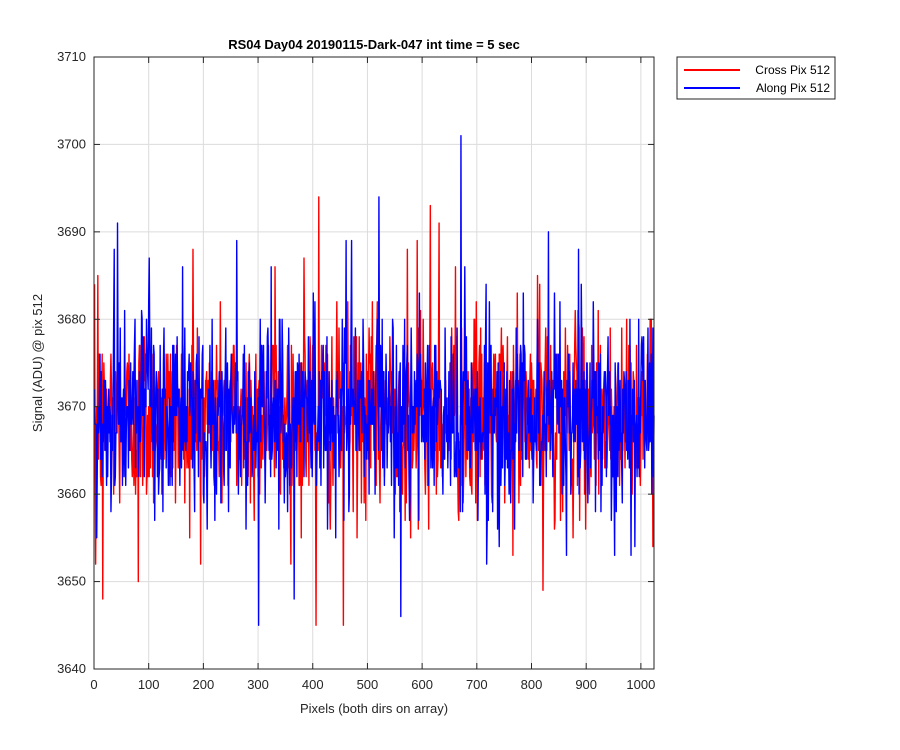 The width and height of the screenshot is (900, 750). What do you see at coordinates (37, 363) in the screenshot?
I see `y-axis-label: Signal (ADU) @ pix 512` at bounding box center [37, 363].